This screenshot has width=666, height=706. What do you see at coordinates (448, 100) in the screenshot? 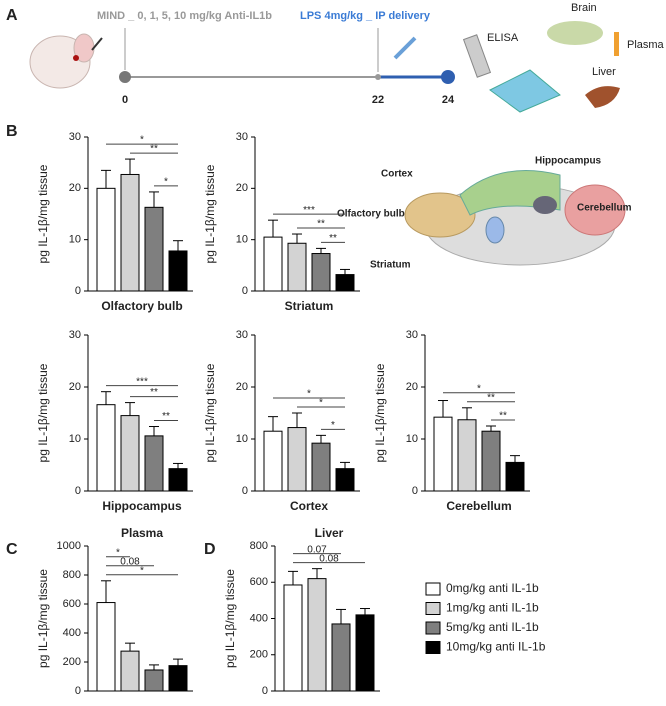
I see `day-label: 24` at bounding box center [448, 100].